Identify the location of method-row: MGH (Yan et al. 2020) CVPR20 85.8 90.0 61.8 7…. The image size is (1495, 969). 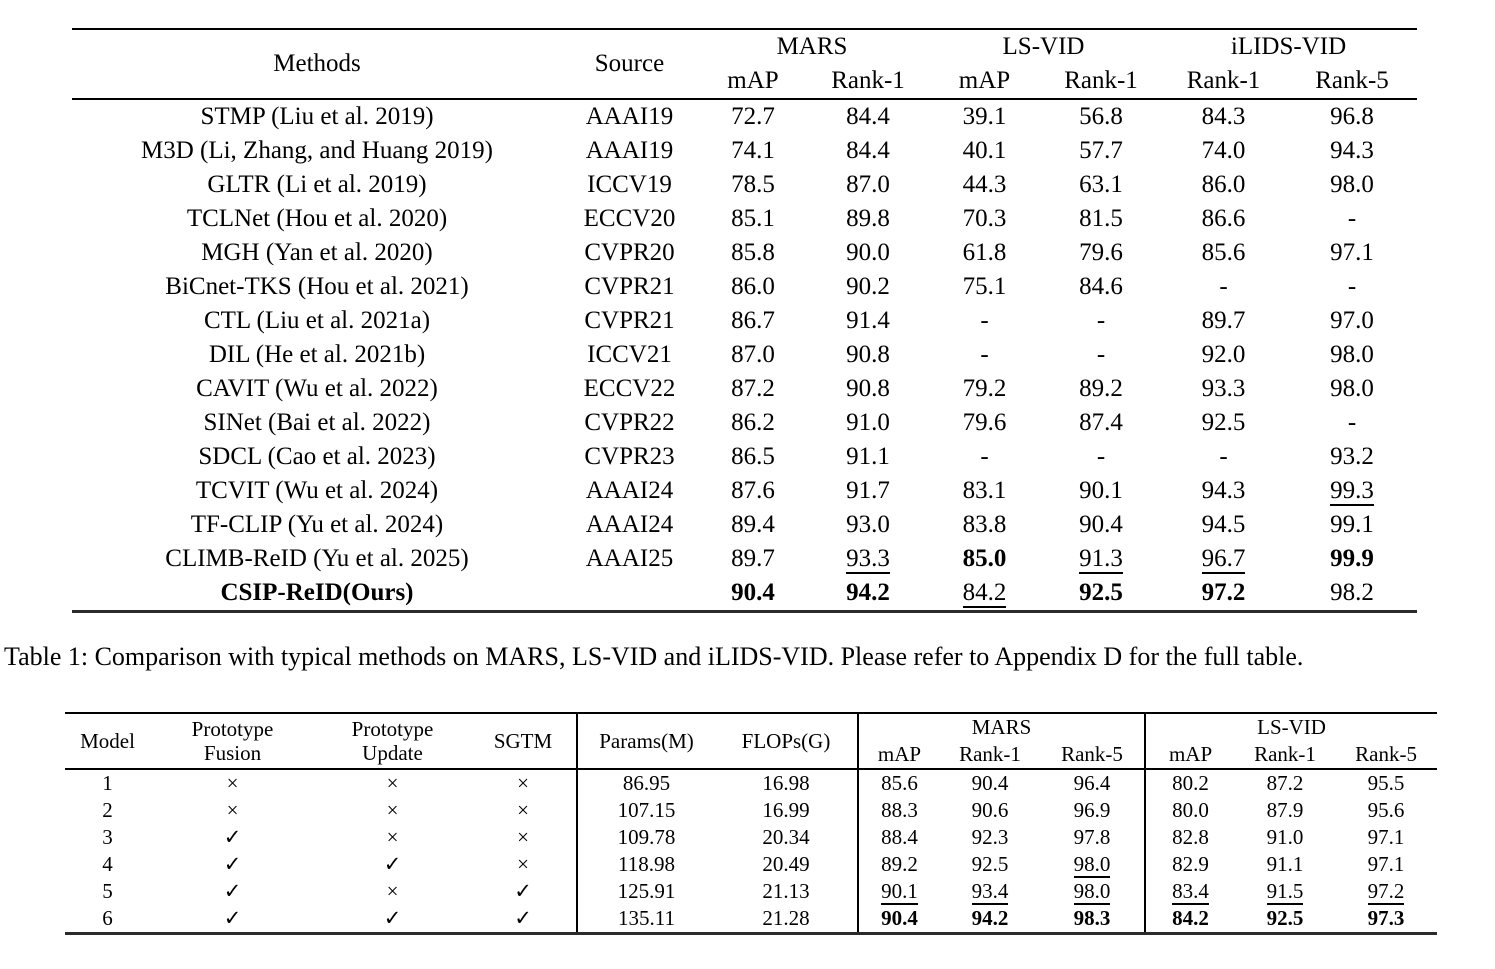
(744, 253).